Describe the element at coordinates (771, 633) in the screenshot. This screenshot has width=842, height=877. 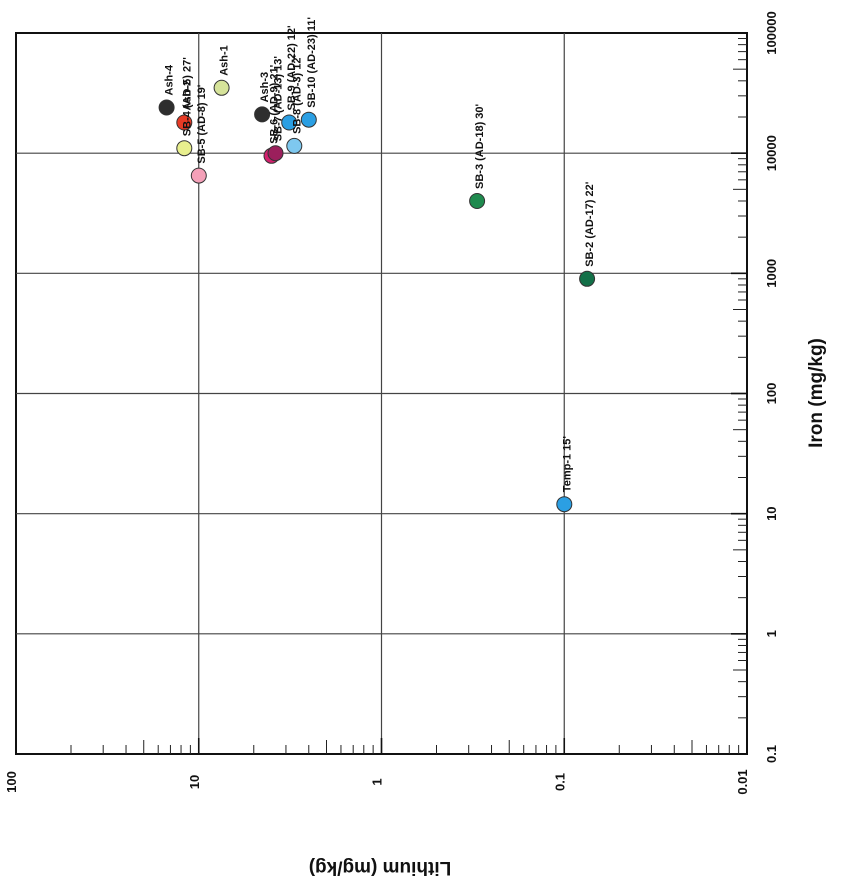
I see `x-tick-label: 1` at that location.